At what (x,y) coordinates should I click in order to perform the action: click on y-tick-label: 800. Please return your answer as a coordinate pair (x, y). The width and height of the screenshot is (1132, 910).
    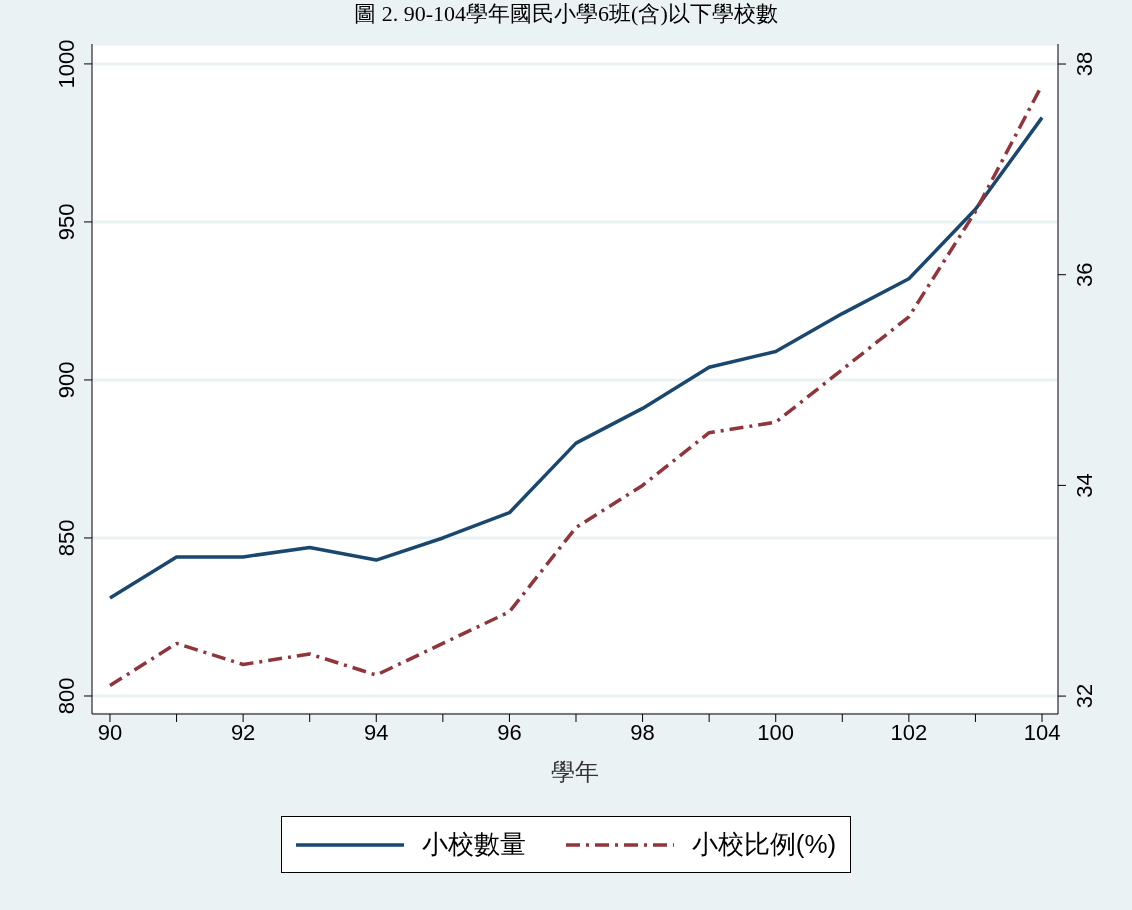
    Looking at the image, I should click on (66, 696).